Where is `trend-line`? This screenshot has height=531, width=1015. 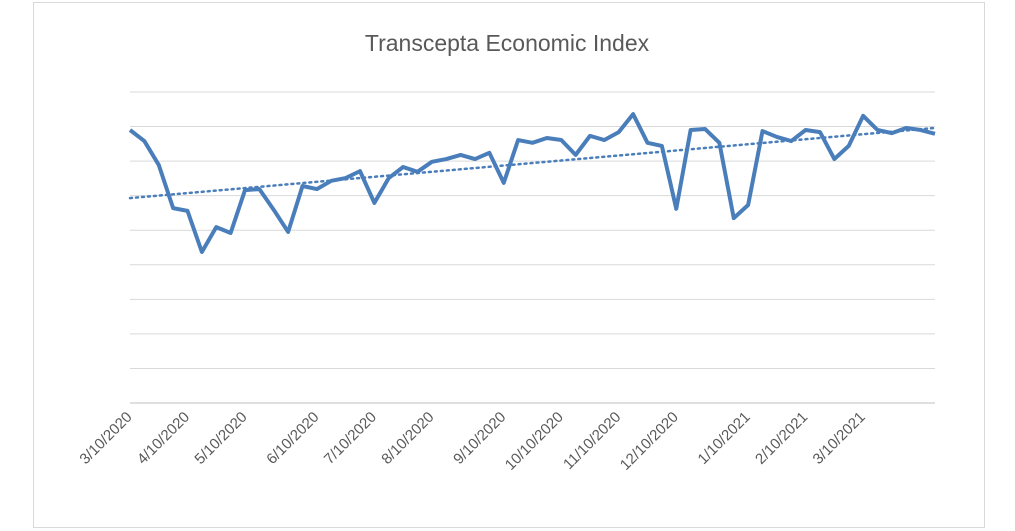 trend-line is located at coordinates (532, 163).